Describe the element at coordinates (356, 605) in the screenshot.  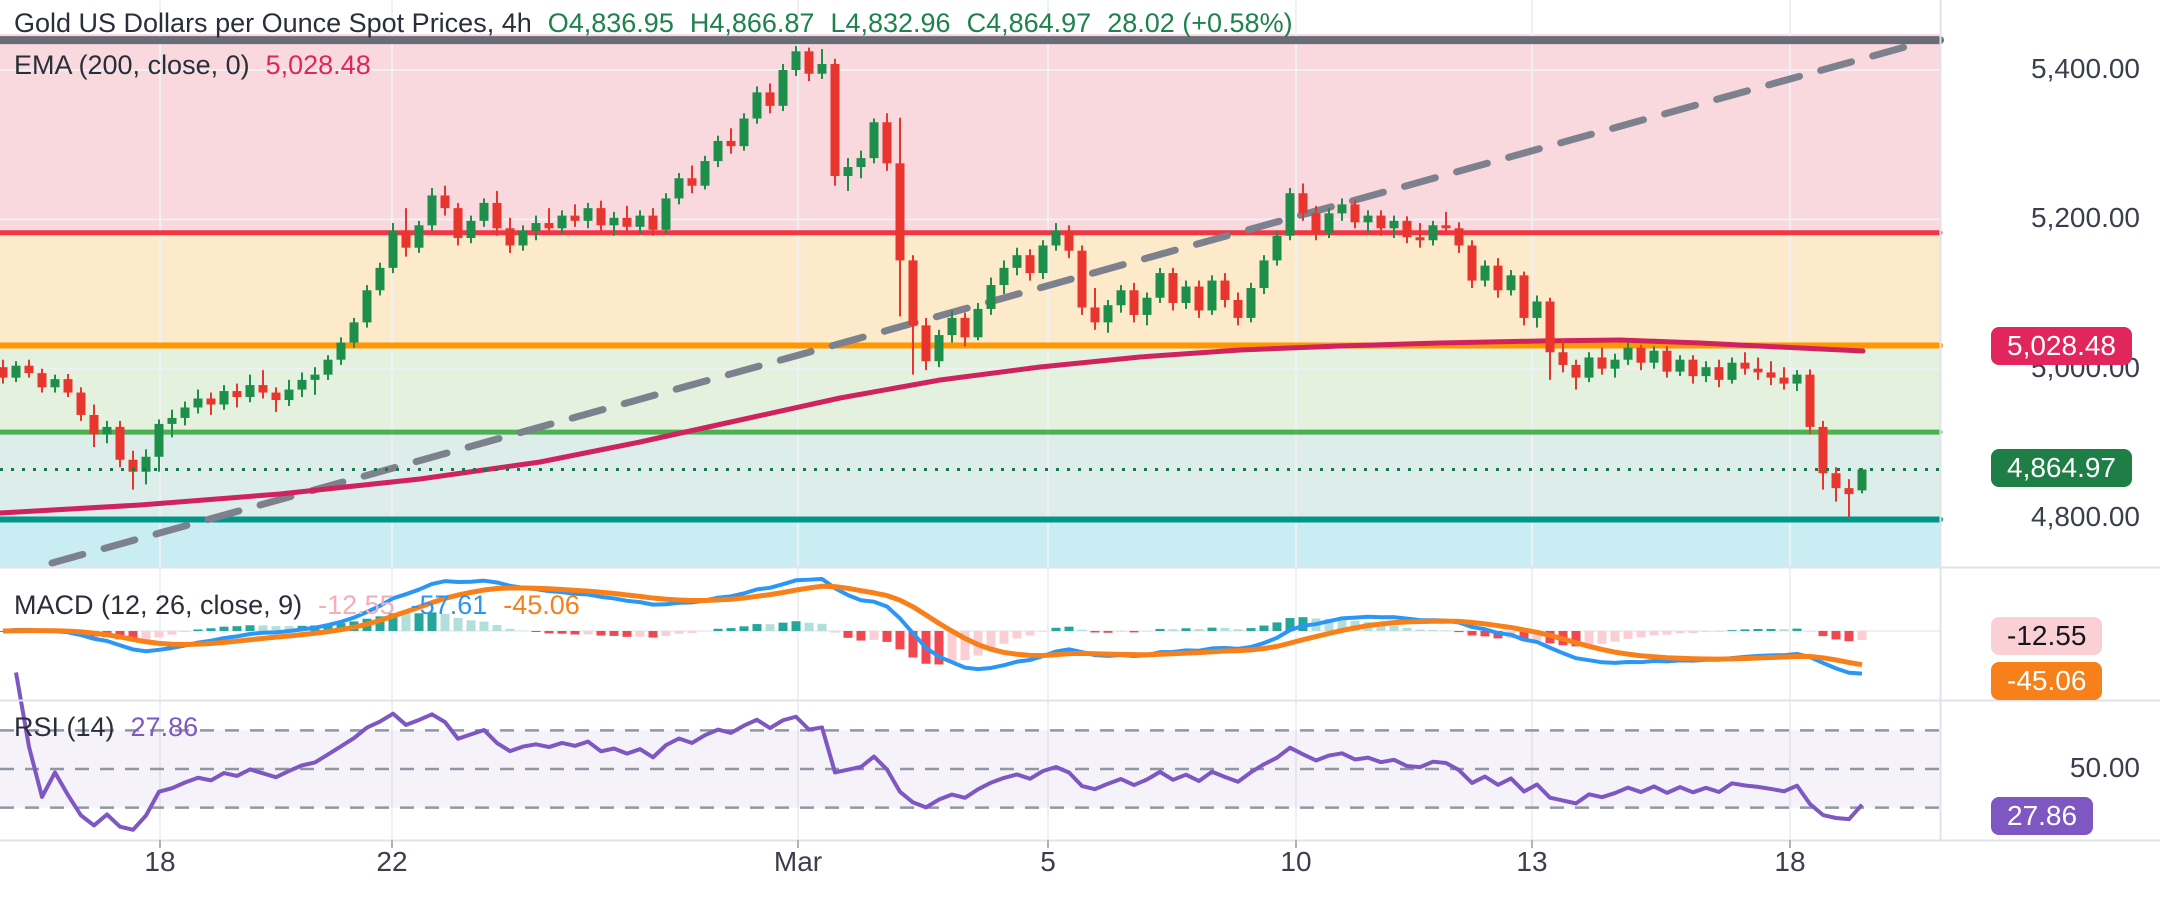
I see `macd-hist-value: -12.55` at that location.